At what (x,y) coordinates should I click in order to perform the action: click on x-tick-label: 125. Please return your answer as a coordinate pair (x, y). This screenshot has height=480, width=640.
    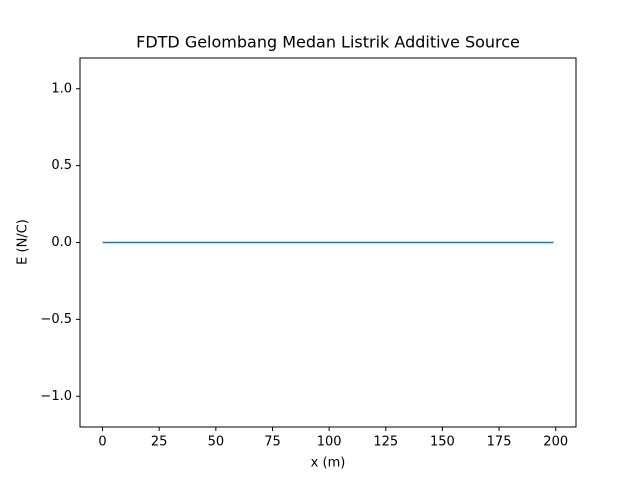
    Looking at the image, I should click on (385, 442).